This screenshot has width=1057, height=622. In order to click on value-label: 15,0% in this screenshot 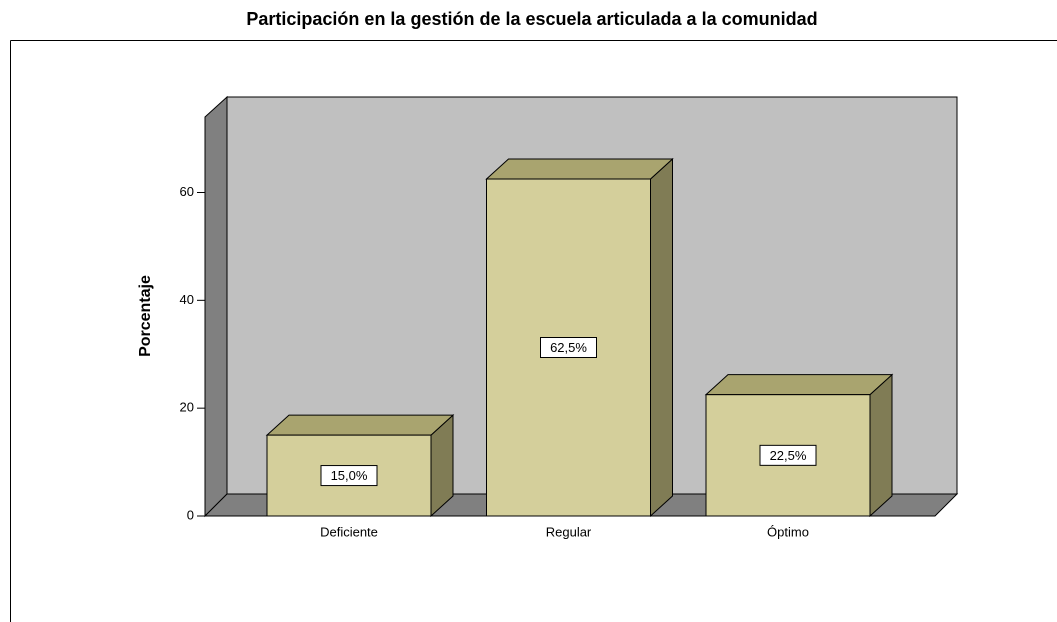, I will do `click(349, 475)`.